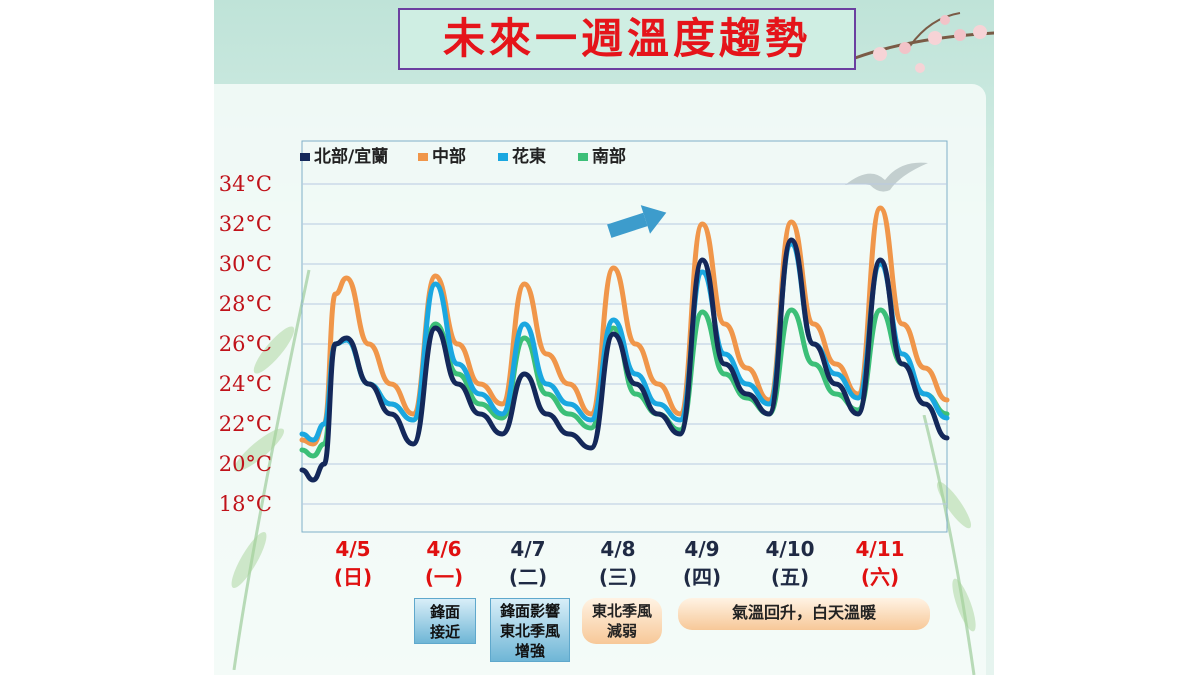 This screenshot has width=1200, height=675. Describe the element at coordinates (527, 549) in the screenshot. I see `x-tick-date: 4/7` at that location.